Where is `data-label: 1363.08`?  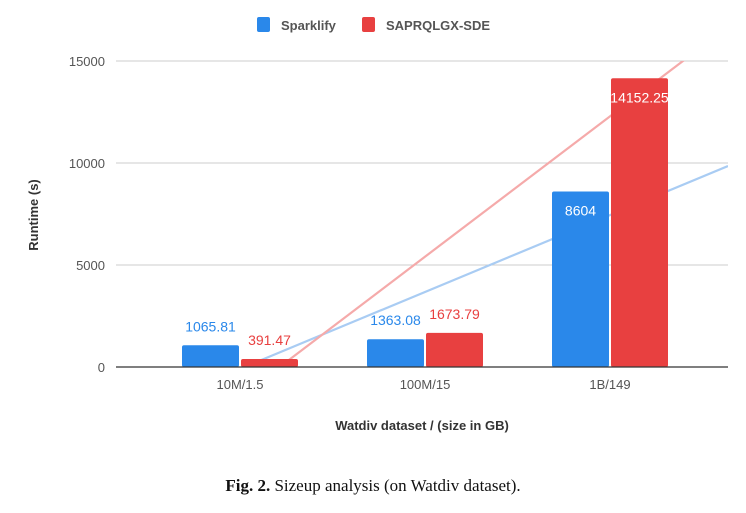 data-label: 1363.08 is located at coordinates (395, 320).